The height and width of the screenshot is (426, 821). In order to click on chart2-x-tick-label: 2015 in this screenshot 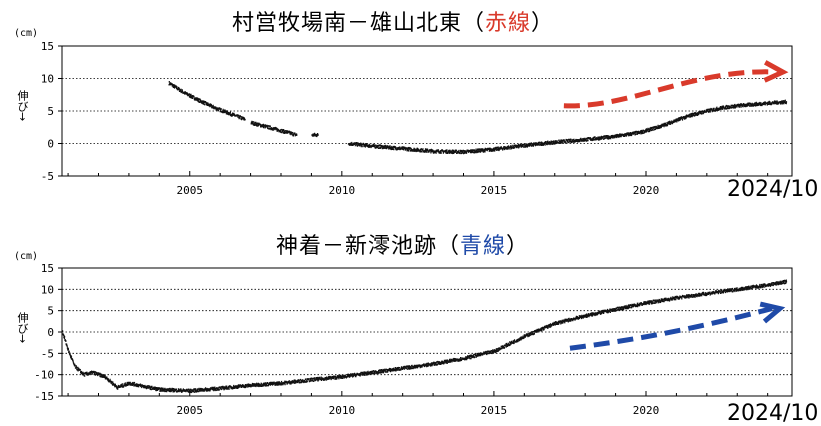, I will do `click(494, 410)`.